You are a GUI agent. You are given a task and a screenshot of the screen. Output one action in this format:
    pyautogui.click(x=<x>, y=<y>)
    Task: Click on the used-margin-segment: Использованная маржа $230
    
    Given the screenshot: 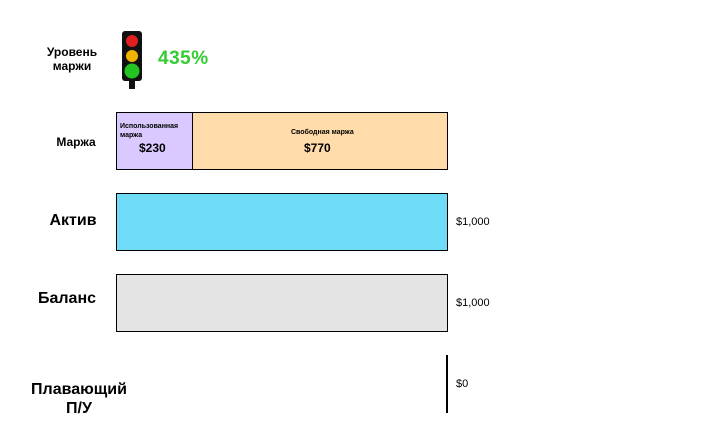 What is the action you would take?
    pyautogui.click(x=155, y=141)
    